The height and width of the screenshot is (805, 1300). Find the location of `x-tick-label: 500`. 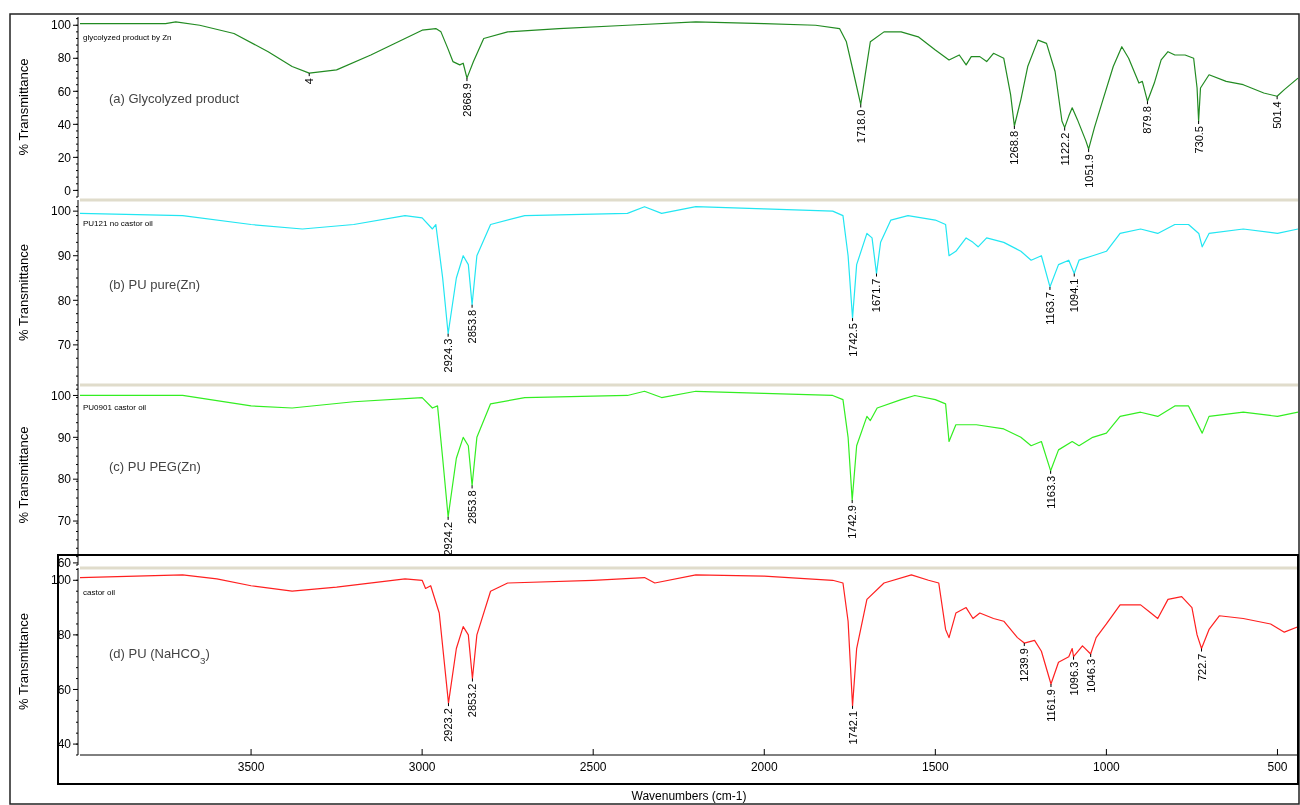

x-tick-label: 500 is located at coordinates (1277, 767).